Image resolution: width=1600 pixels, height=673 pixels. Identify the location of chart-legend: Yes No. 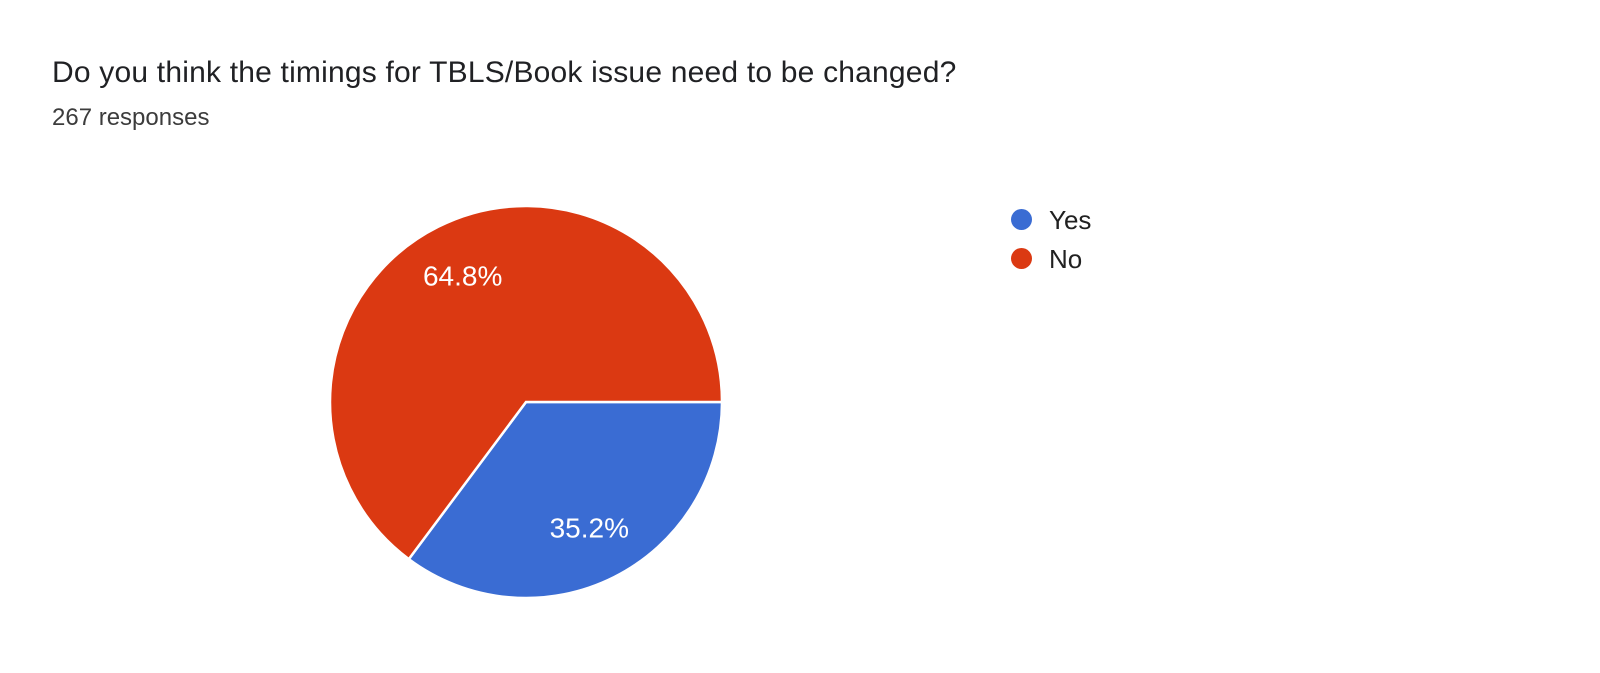
(1051, 239).